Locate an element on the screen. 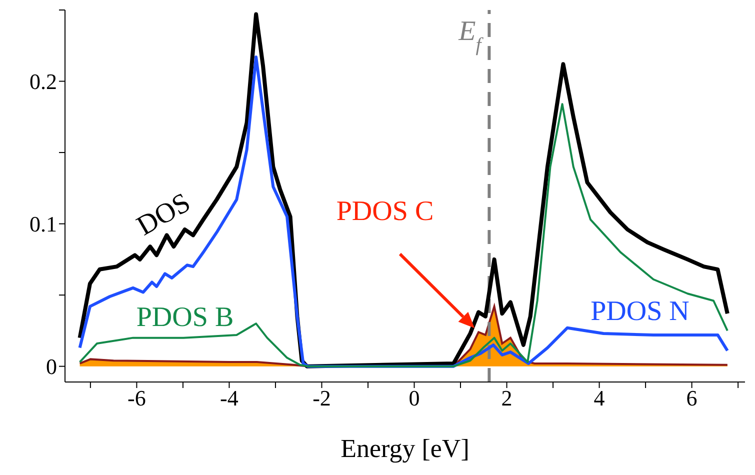  x-tick-label: 4 is located at coordinates (599, 398).